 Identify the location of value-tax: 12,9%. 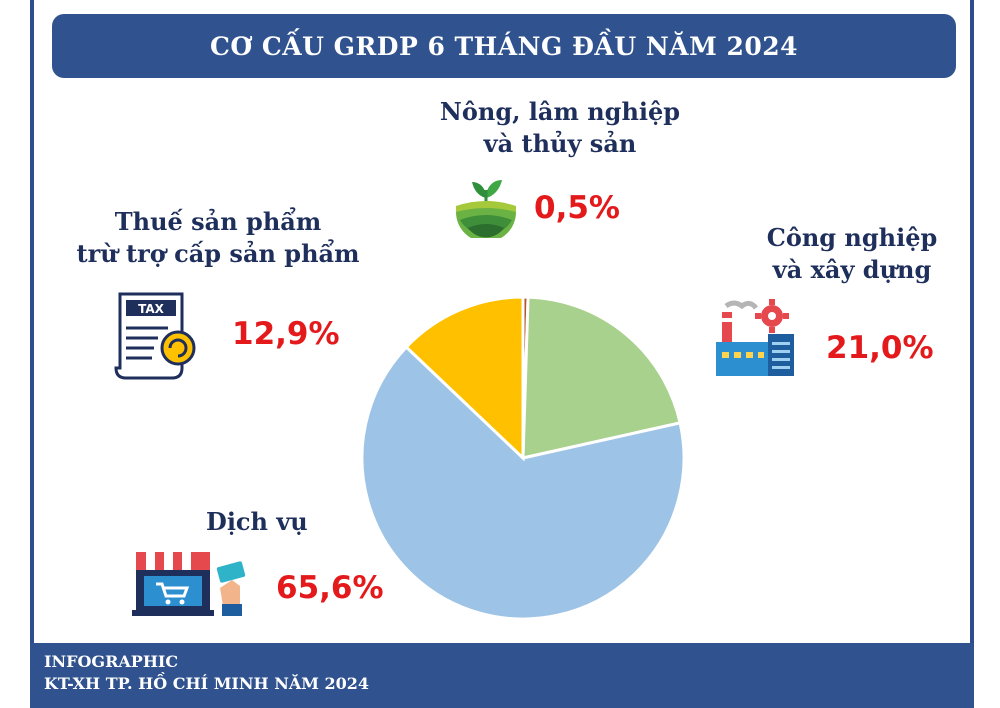
(286, 334).